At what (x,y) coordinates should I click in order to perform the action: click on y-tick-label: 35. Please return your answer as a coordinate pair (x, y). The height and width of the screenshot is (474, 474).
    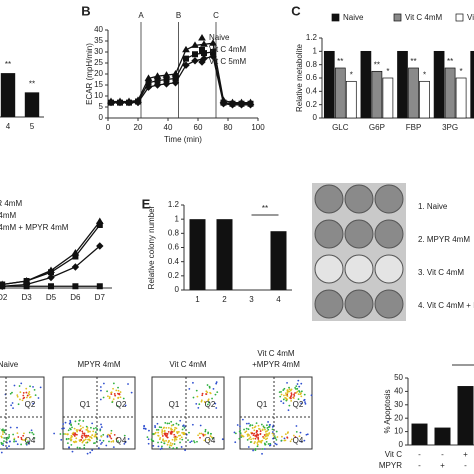
    Looking at the image, I should click on (98, 40).